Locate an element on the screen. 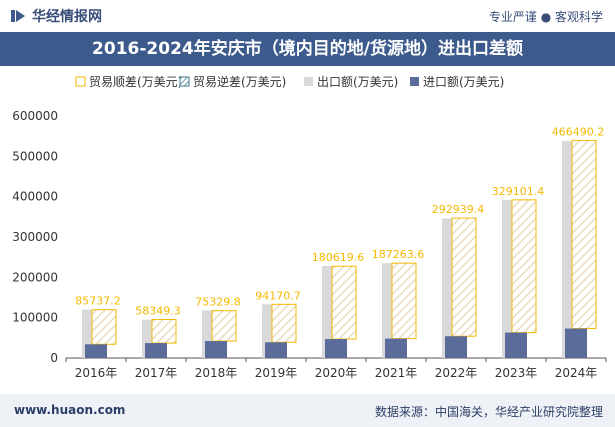 Image resolution: width=615 pixels, height=427 pixels. title-bar: 2016-2024年安庆市（境内目的地/货源地）进出口差额 is located at coordinates (307, 49).